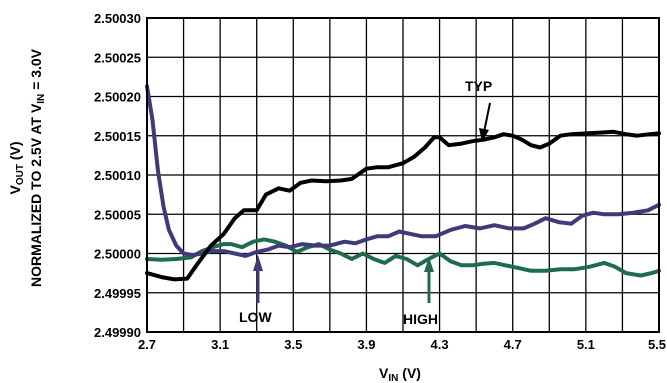 This screenshot has width=667, height=383. I want to click on x-tick-label: 5.1, so click(586, 344).